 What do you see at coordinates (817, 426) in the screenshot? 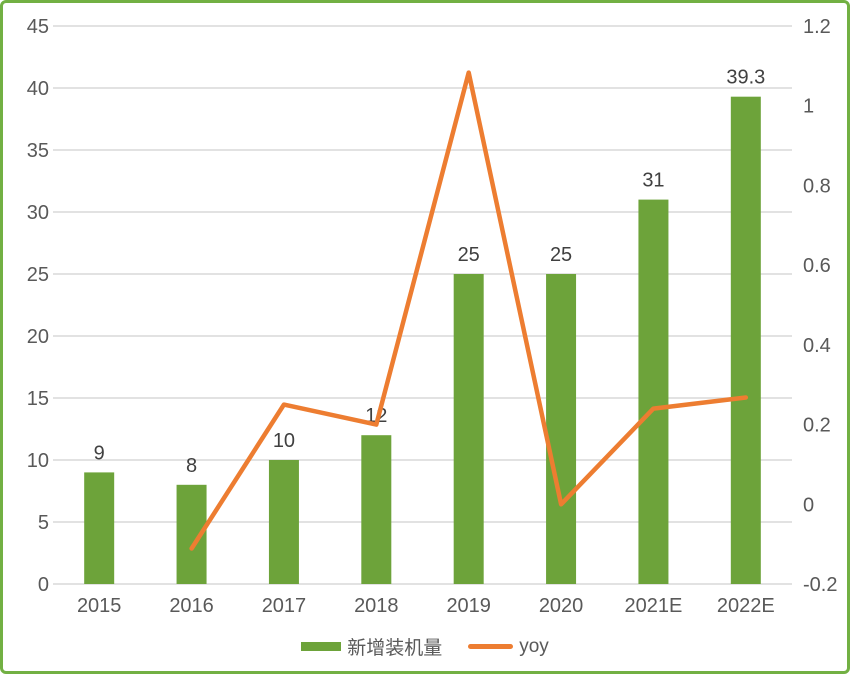
I see `right-axis-tick-label: 0.2` at bounding box center [817, 426].